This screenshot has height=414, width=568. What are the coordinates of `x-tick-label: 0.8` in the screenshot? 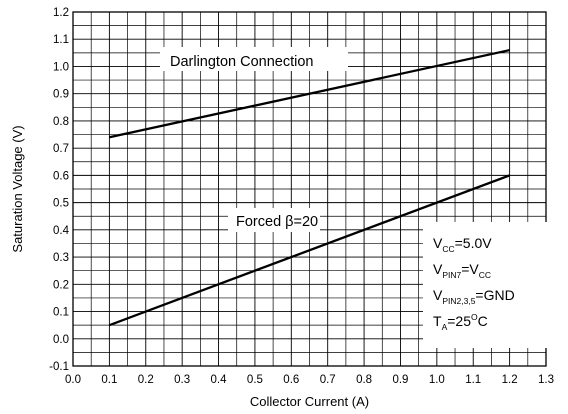 It's located at (364, 380).